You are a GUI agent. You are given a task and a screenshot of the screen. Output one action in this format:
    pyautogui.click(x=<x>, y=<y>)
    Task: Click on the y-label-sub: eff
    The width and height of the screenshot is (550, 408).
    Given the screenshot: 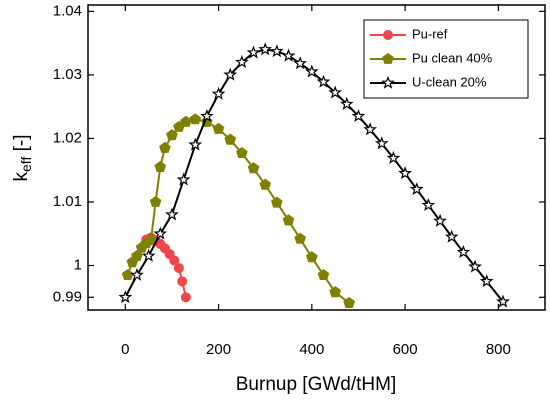 What is the action you would take?
    pyautogui.click(x=26, y=164)
    